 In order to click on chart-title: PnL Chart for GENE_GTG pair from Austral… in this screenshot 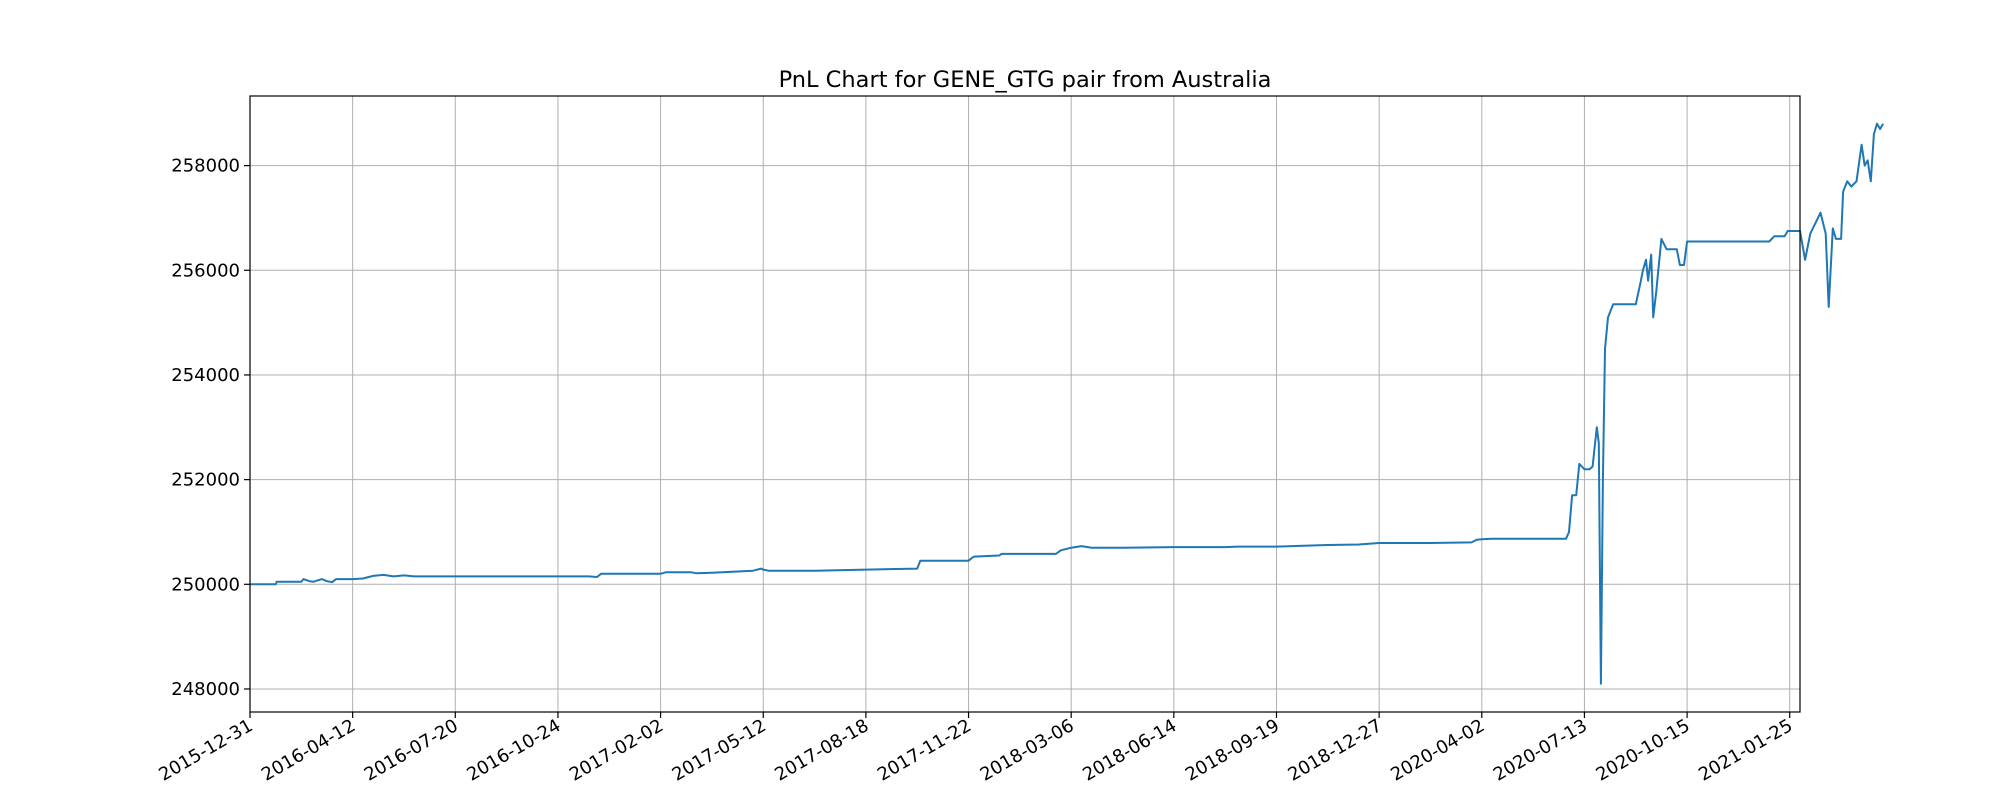, I will do `click(1025, 80)`.